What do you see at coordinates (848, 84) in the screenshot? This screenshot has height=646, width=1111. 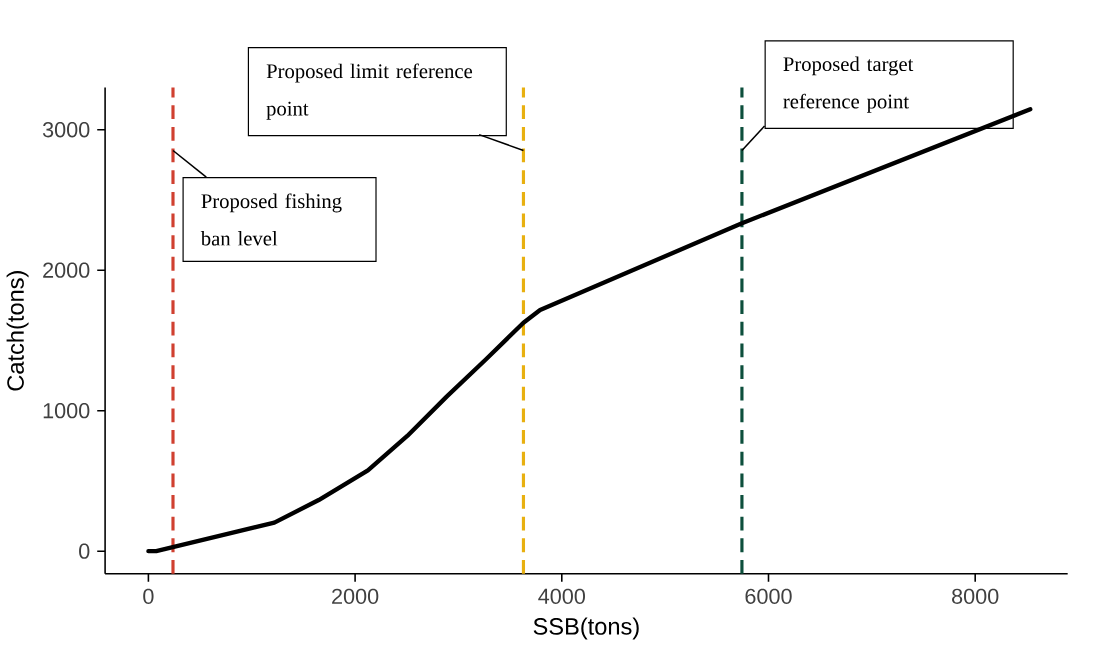 I see `ref-line-label: Proposed target reference point` at bounding box center [848, 84].